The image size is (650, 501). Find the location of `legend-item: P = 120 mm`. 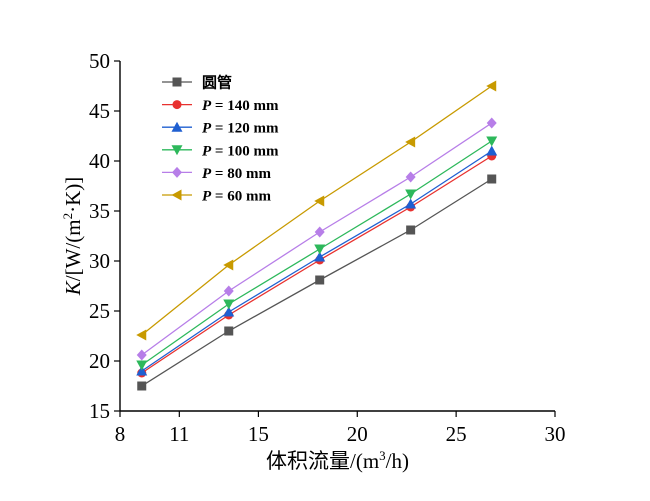

legend-item: P = 120 mm is located at coordinates (220, 129).